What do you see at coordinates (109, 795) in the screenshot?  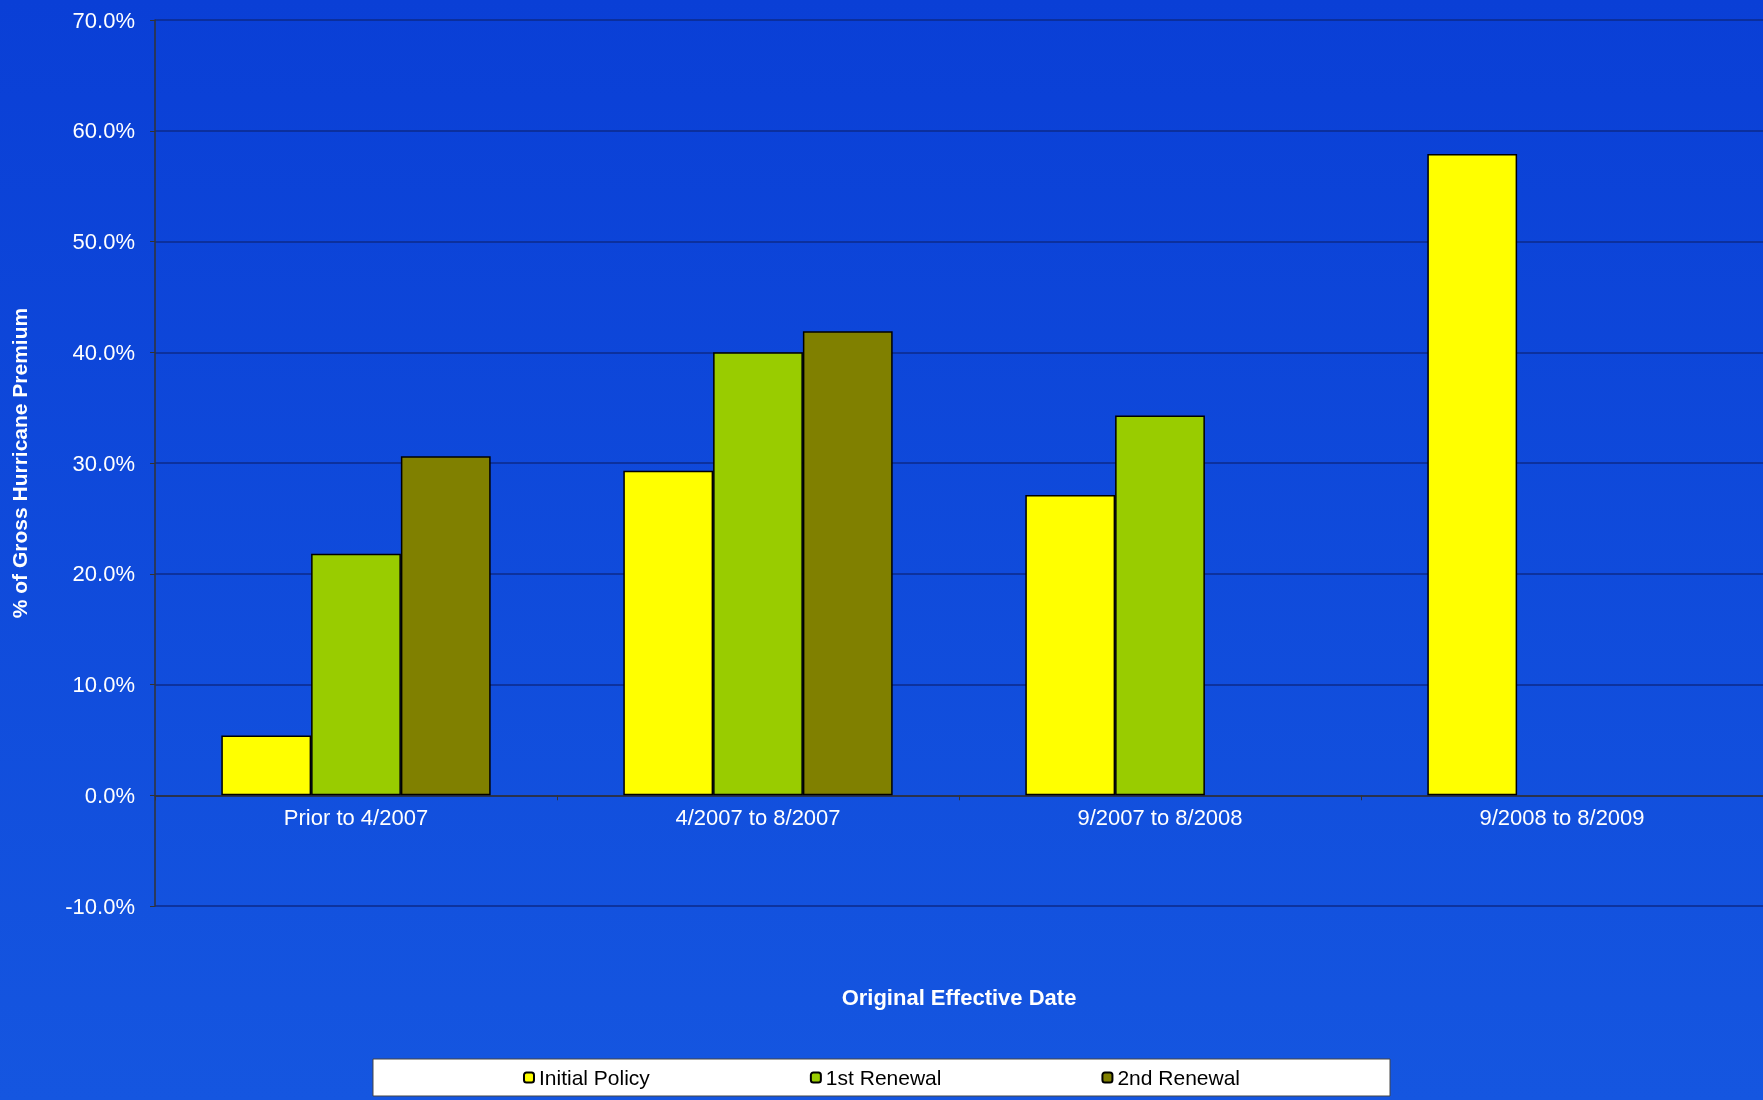 I see `y-tick-label: 0.0%` at bounding box center [109, 795].